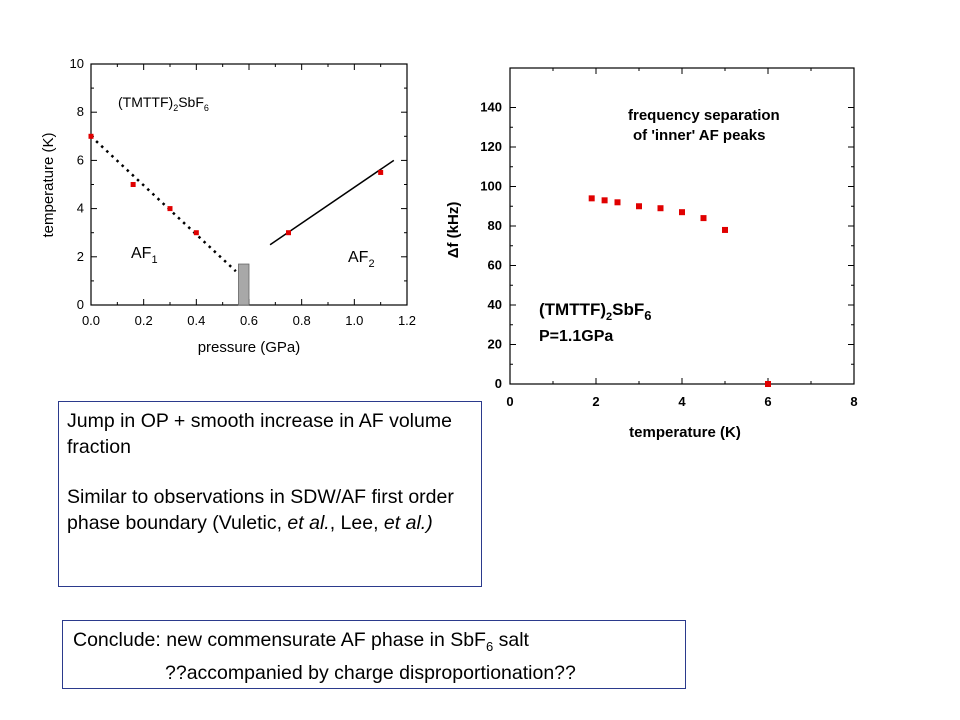 The height and width of the screenshot is (720, 960). I want to click on x-tick-label: 0.6, so click(249, 320).